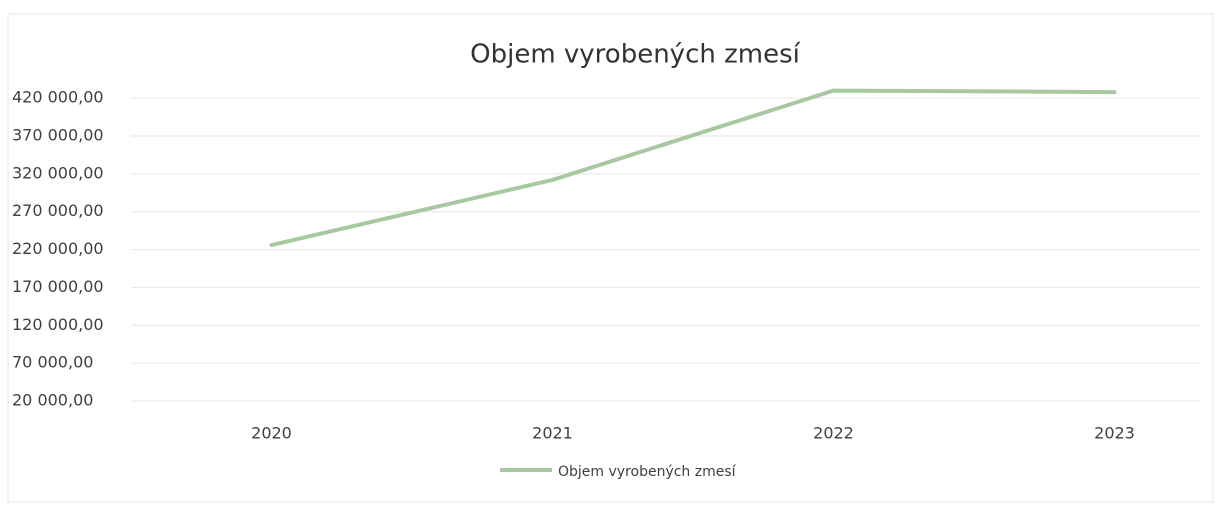 Image resolution: width=1217 pixels, height=507 pixels. What do you see at coordinates (52, 362) in the screenshot?
I see `y-tick-label: 70 000,00` at bounding box center [52, 362].